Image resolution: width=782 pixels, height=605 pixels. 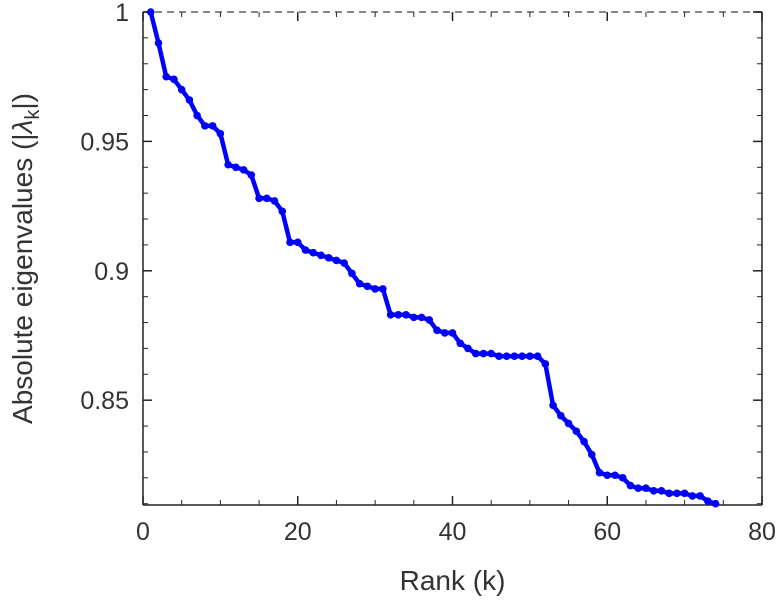 I want to click on x-tick-label: 20, so click(x=298, y=532).